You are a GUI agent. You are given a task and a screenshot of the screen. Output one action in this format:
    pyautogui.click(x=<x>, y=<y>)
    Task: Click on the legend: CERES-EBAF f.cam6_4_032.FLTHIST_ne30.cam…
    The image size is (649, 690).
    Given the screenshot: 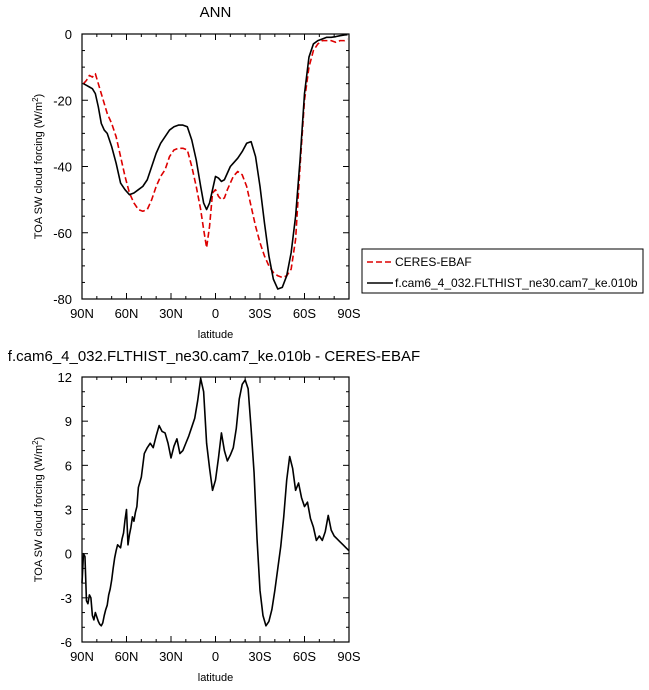 What is the action you would take?
    pyautogui.click(x=502, y=271)
    